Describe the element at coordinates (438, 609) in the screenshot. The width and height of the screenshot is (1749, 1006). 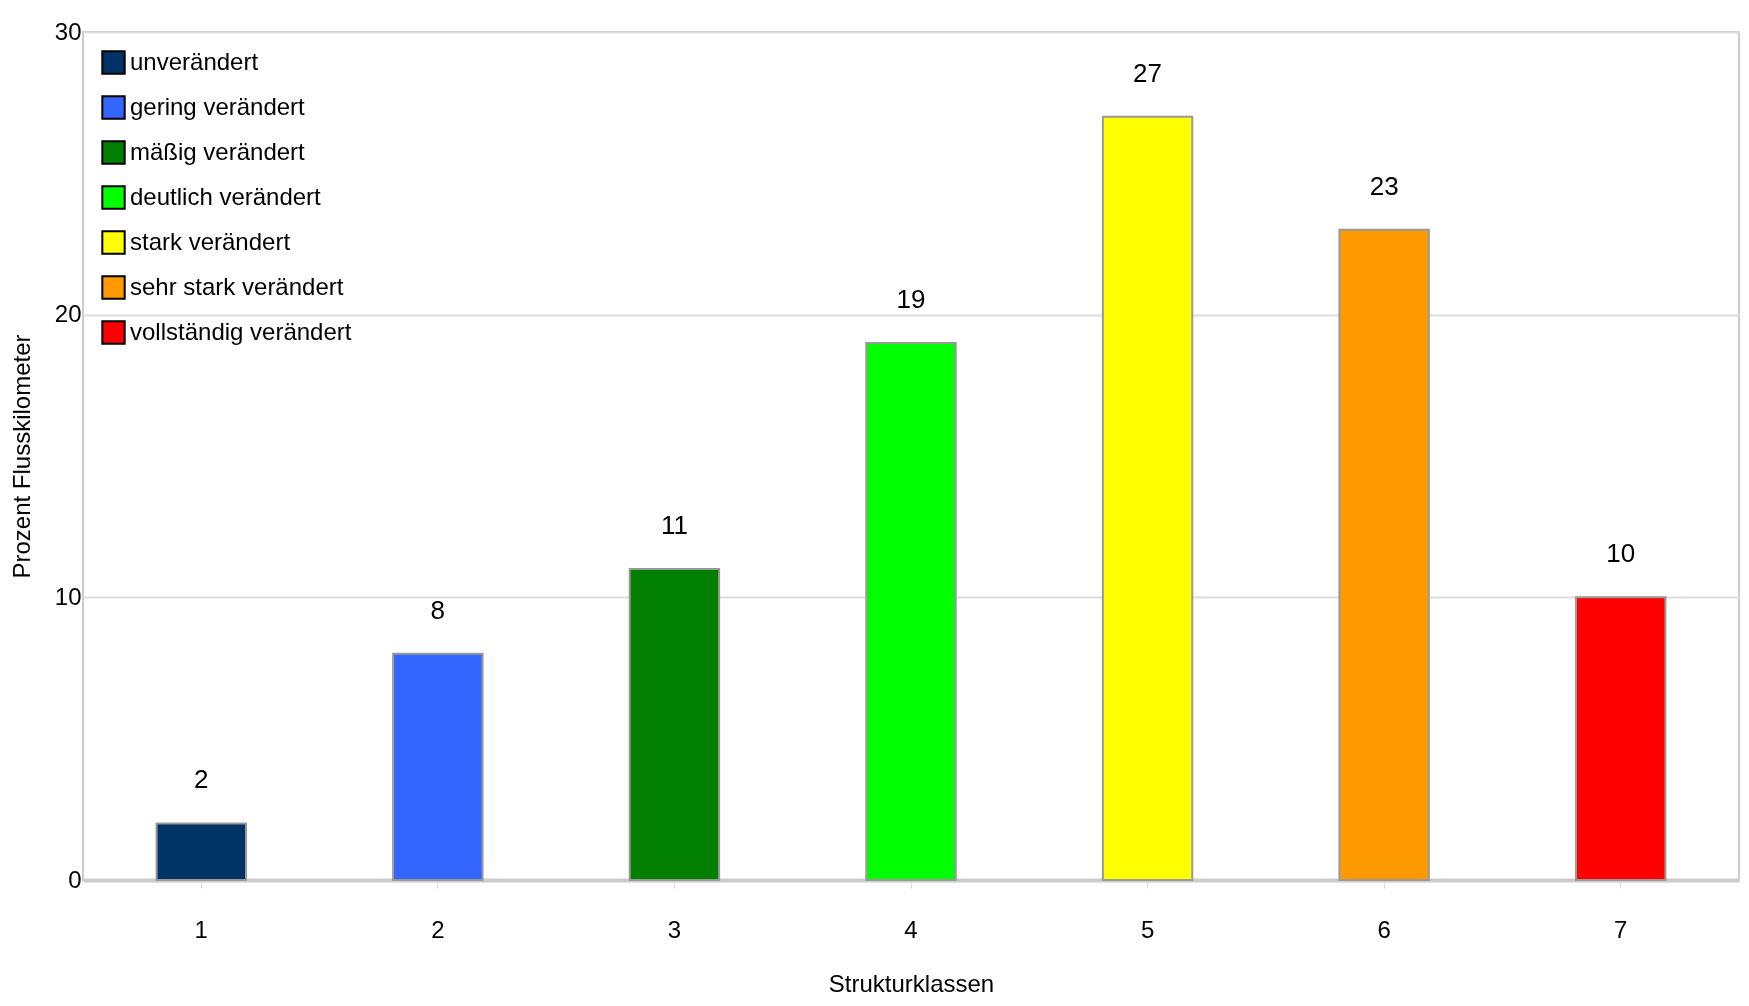
I see `data-label: 8` at that location.